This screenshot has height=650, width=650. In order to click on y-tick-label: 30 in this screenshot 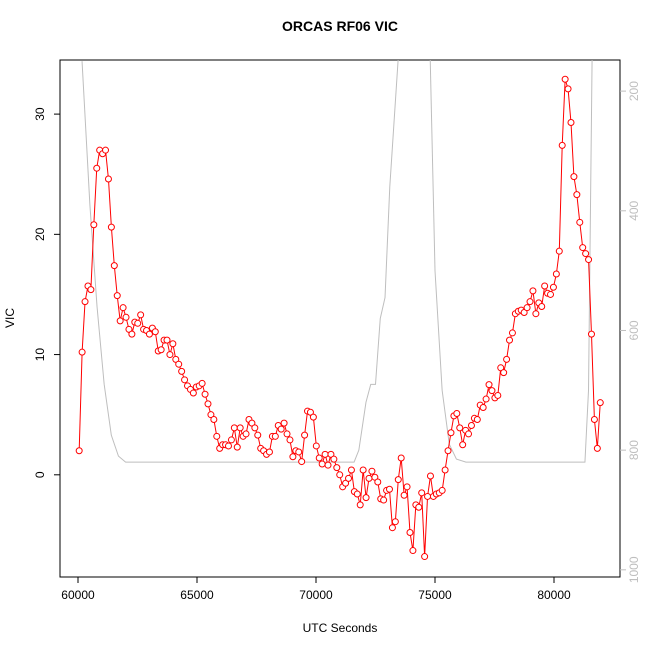, I will do `click(40, 114)`.